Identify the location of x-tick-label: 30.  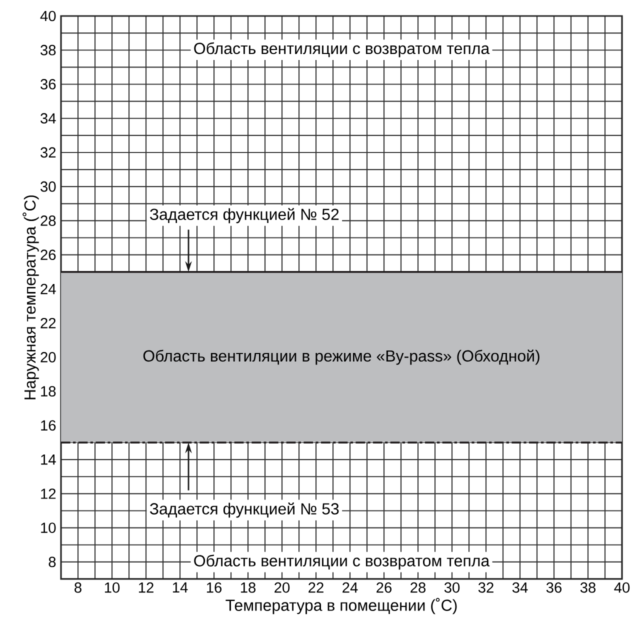
(452, 587).